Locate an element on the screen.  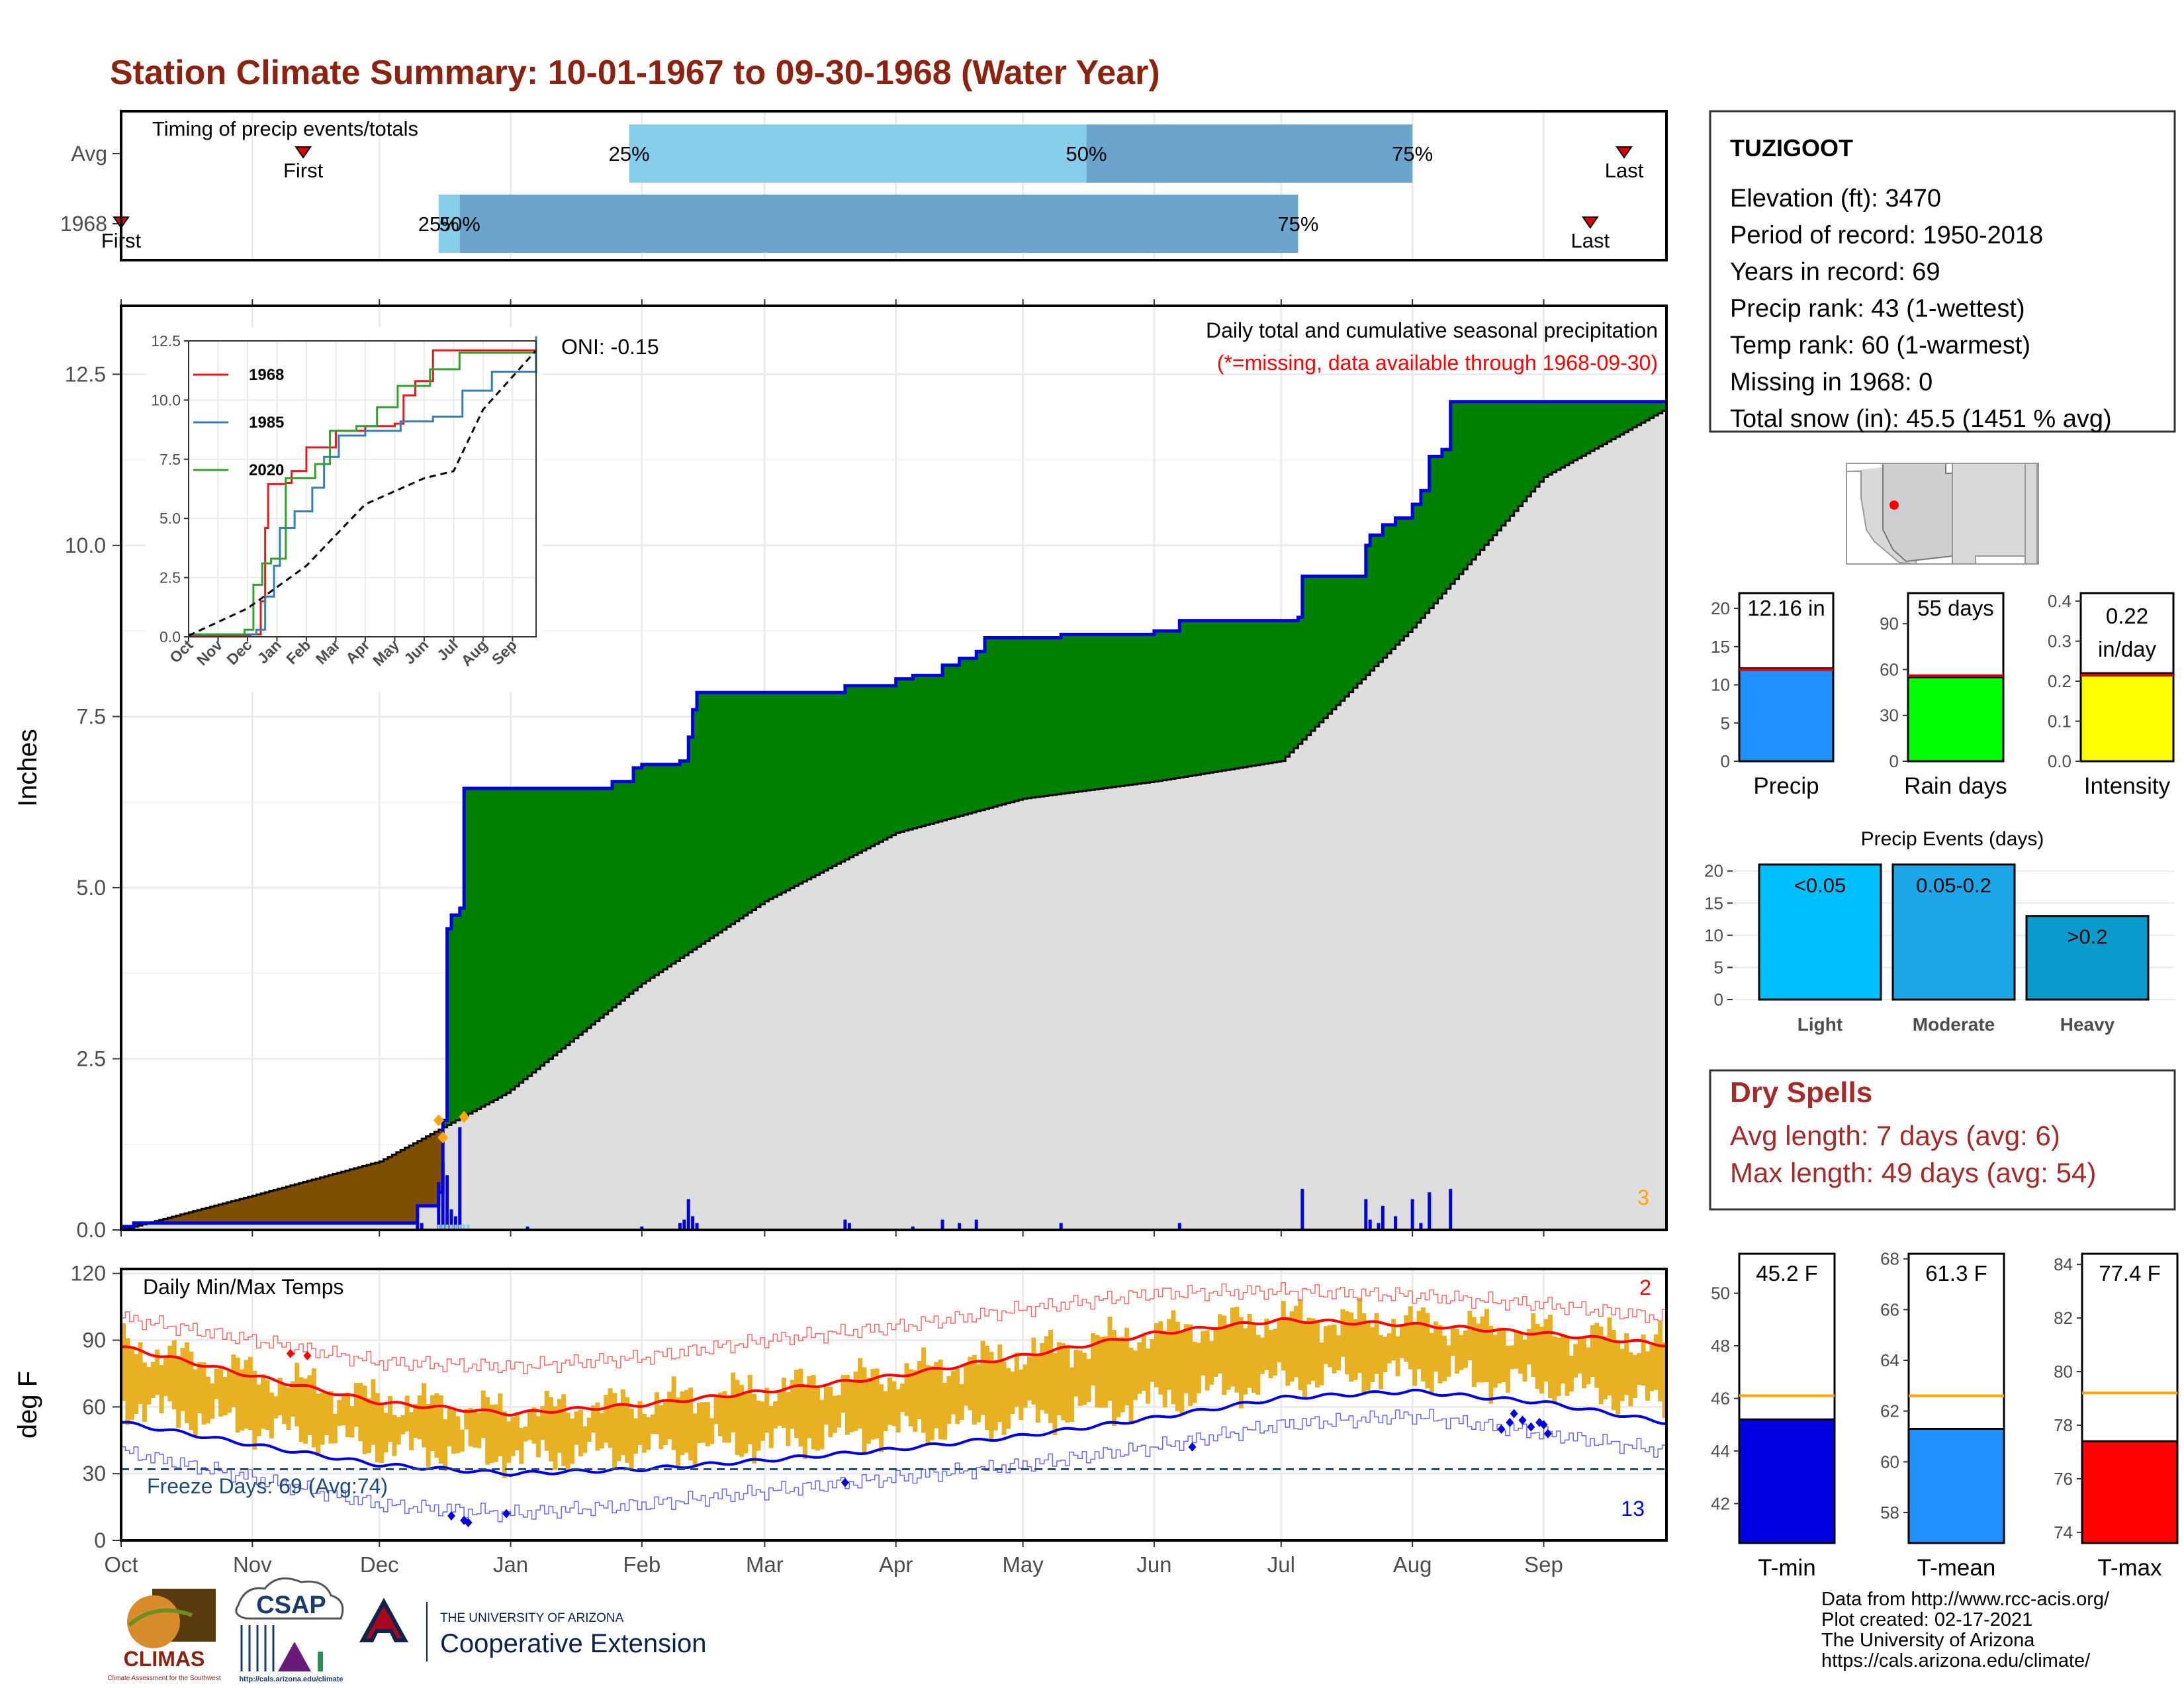
temp-y-tick-label: 0 is located at coordinates (100, 1540).